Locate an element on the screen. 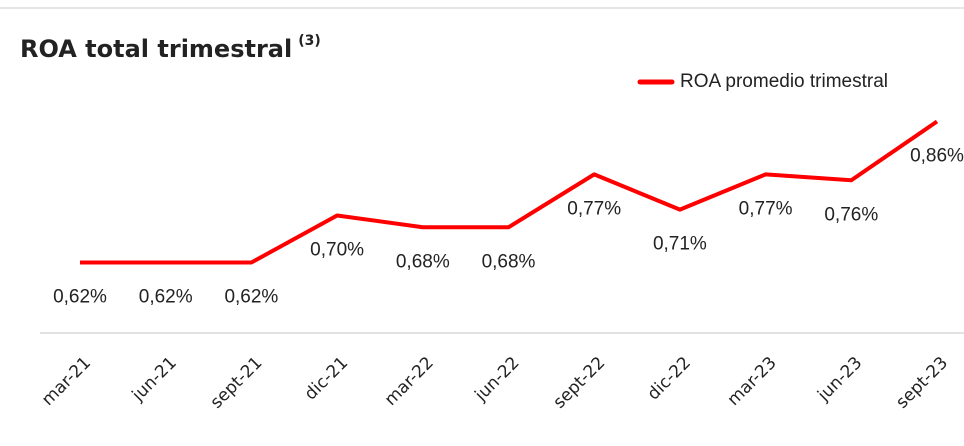 This screenshot has width=964, height=446. x-tick-label: mar-23 is located at coordinates (752, 381).